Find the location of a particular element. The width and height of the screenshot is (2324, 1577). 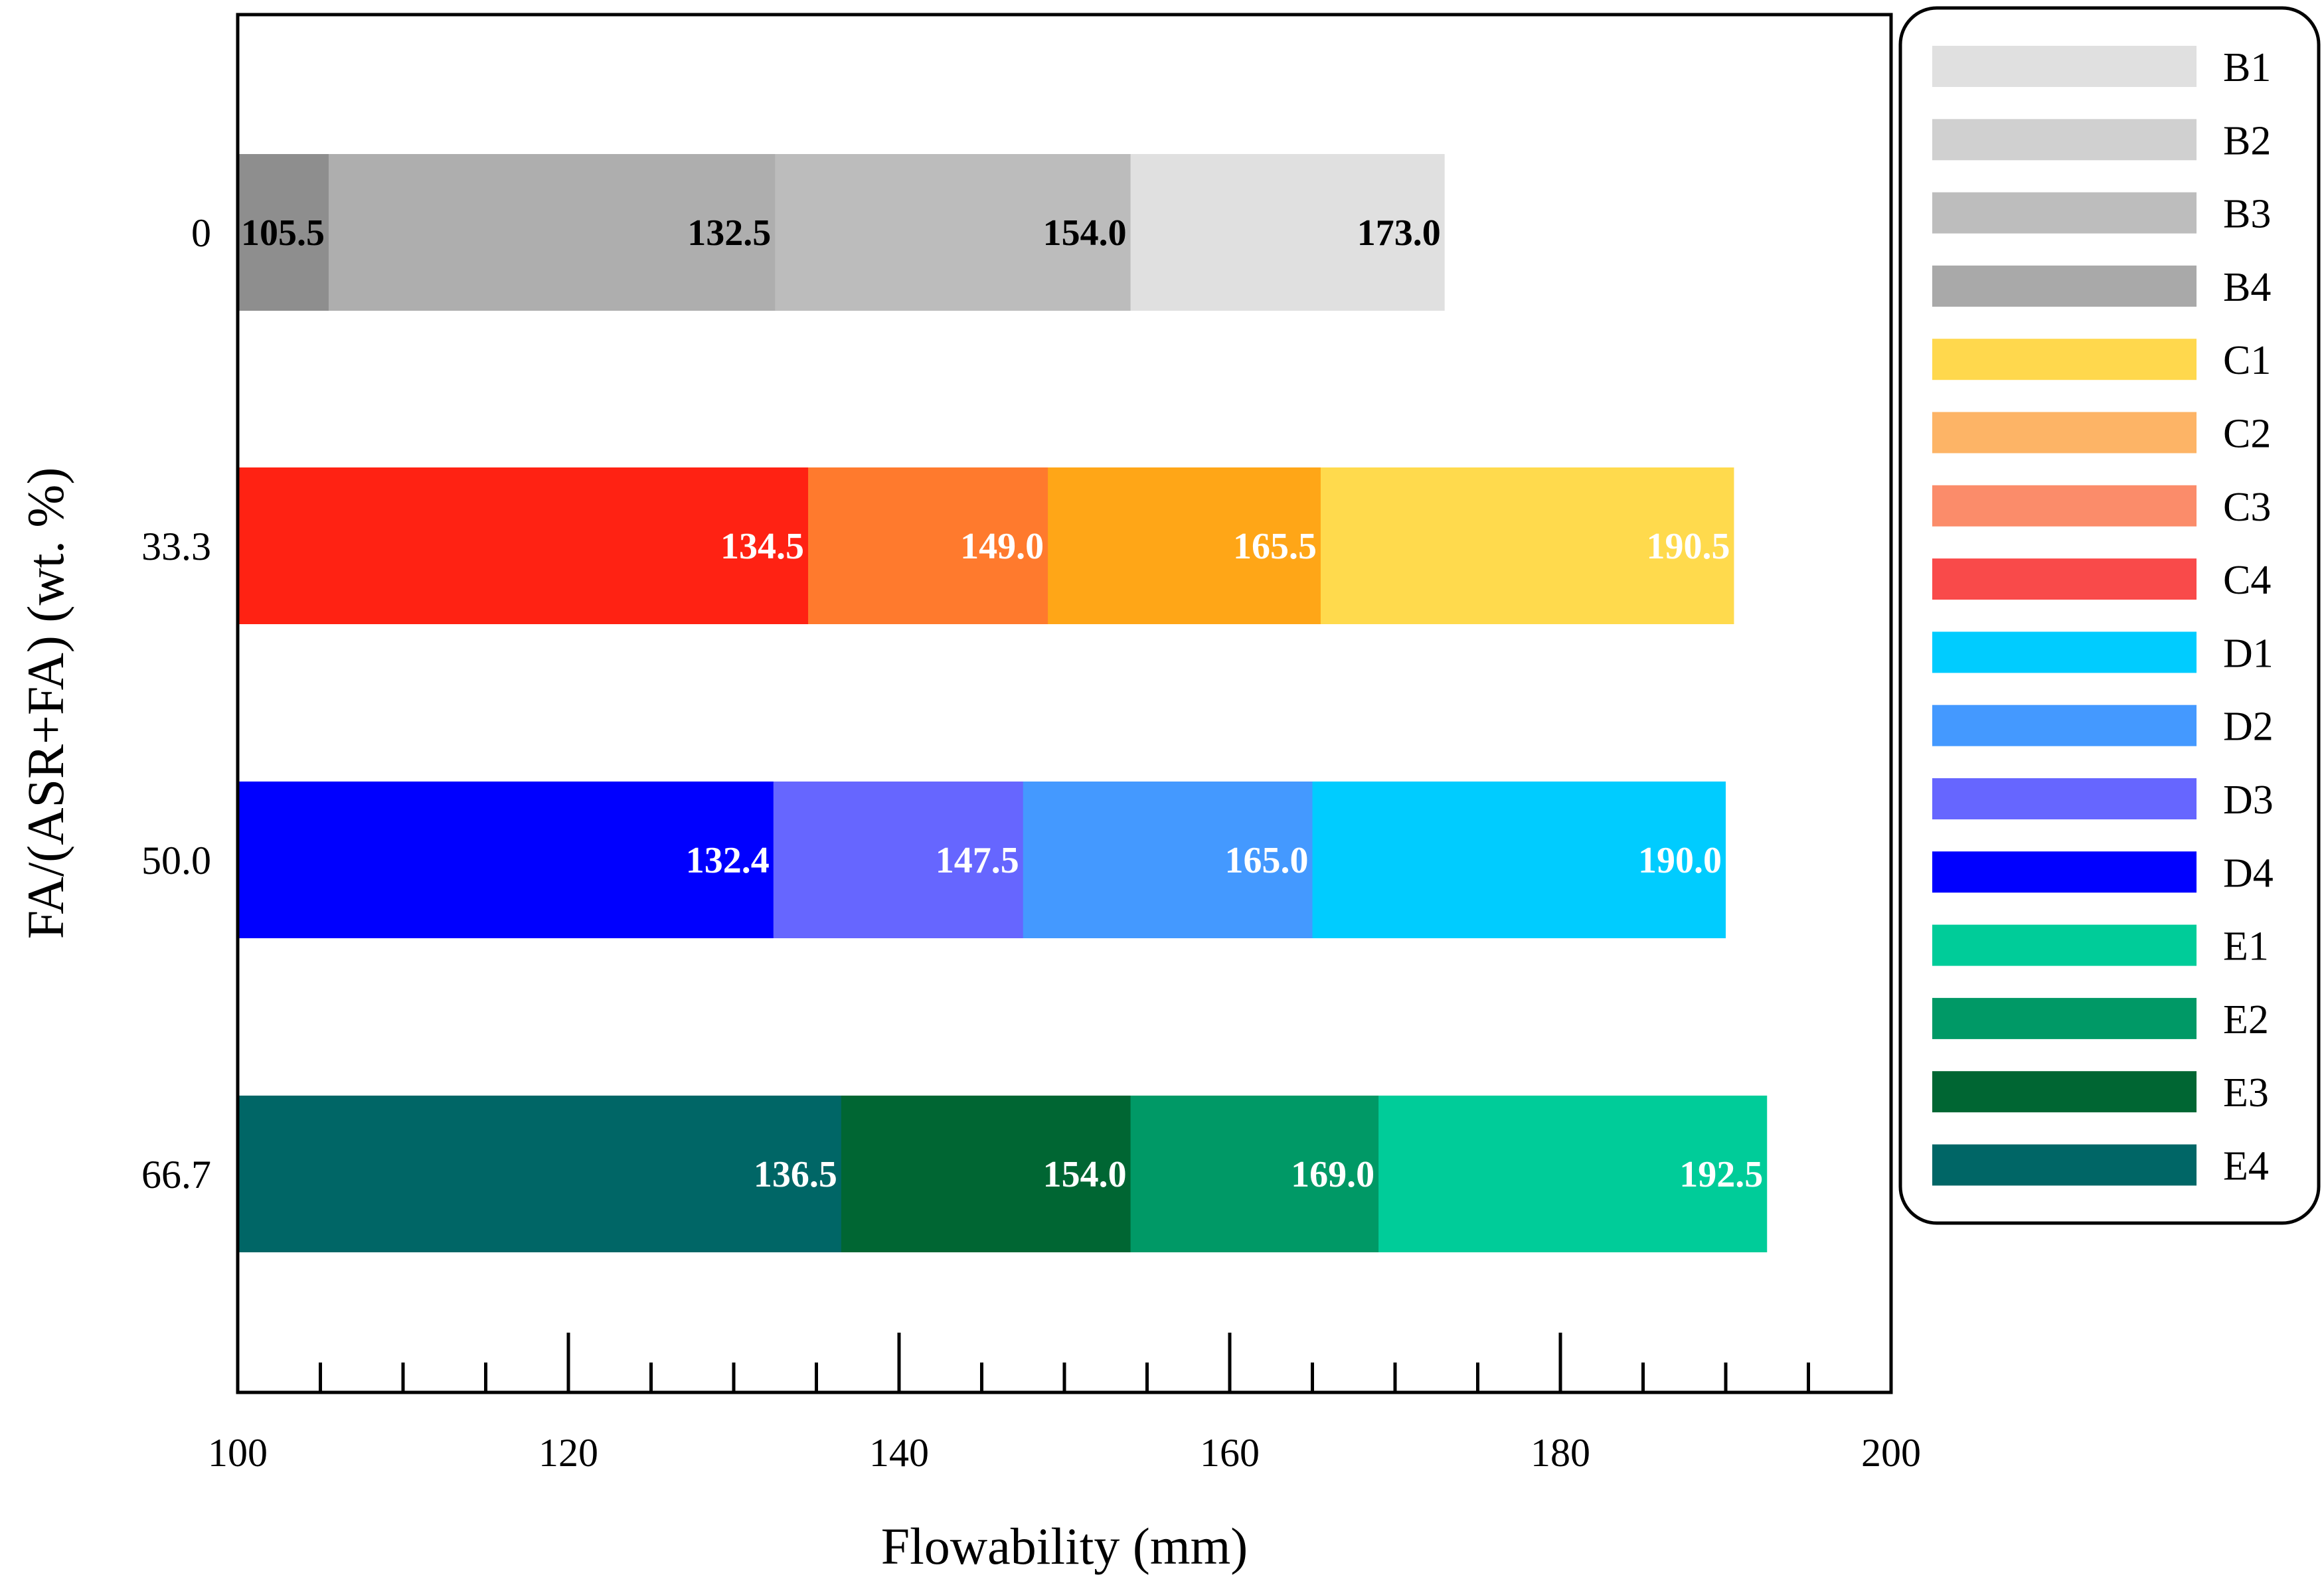

data-label-C2: 165.5 is located at coordinates (1275, 546).